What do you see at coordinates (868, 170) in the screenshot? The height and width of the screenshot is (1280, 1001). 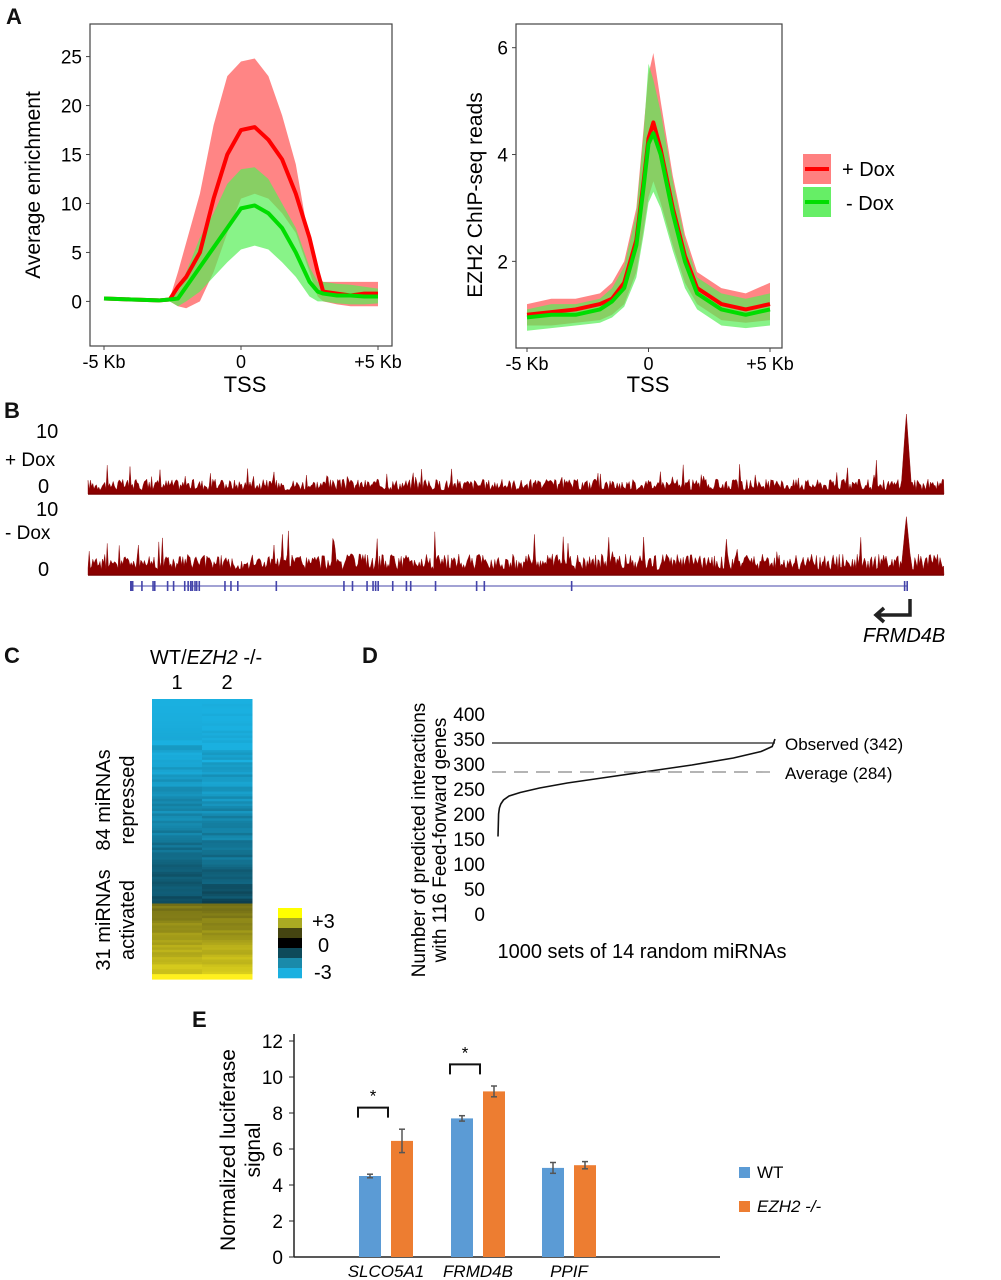 I see `legend-label-plus-dox: + Dox` at bounding box center [868, 170].